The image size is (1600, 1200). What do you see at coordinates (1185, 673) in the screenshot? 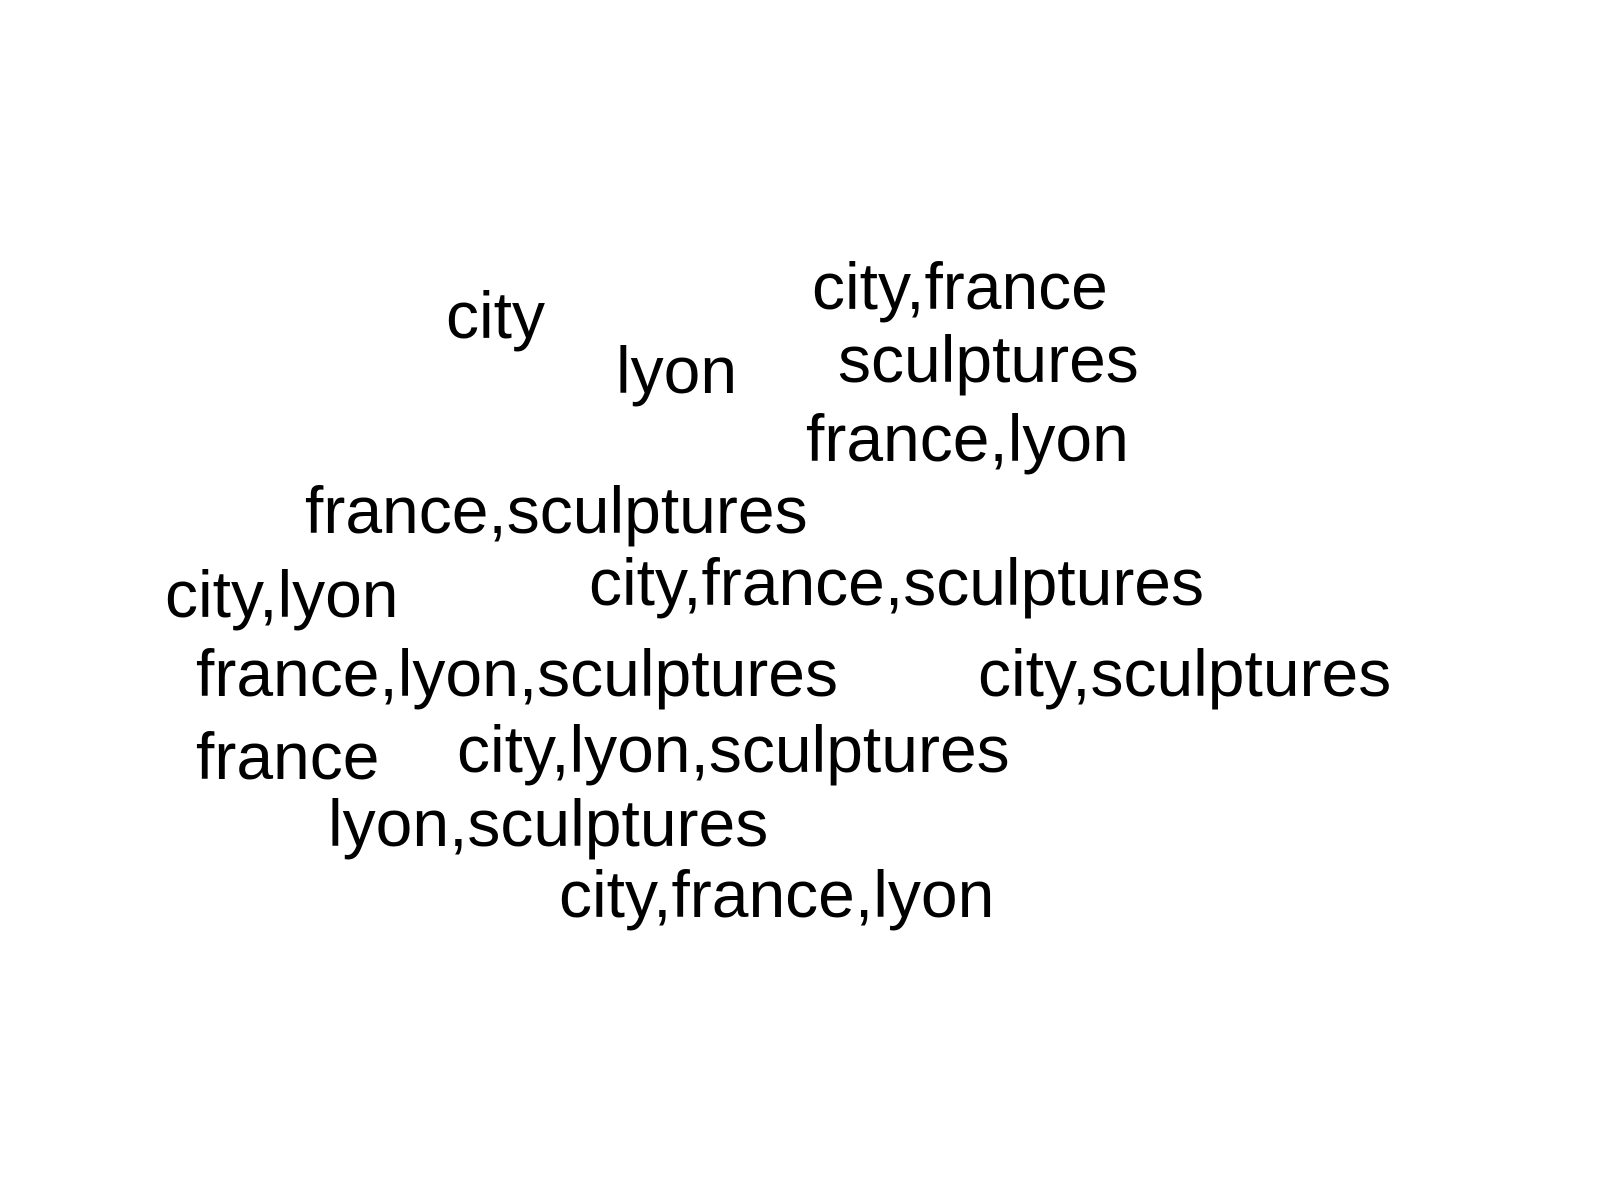
I see `word-city-sculptures: city,sculptures` at bounding box center [1185, 673].